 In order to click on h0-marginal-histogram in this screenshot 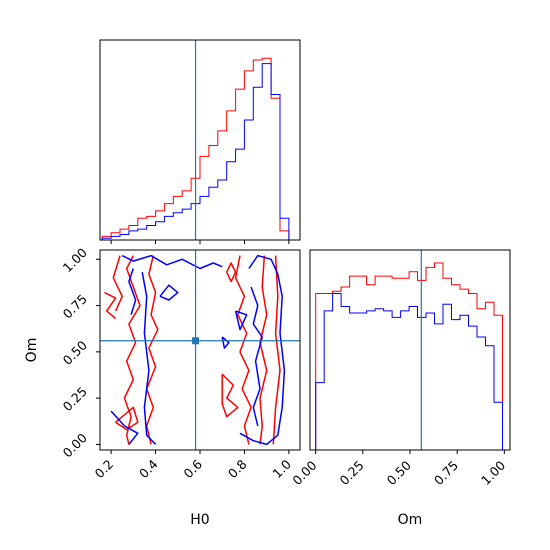, I will do `click(200, 141)`.